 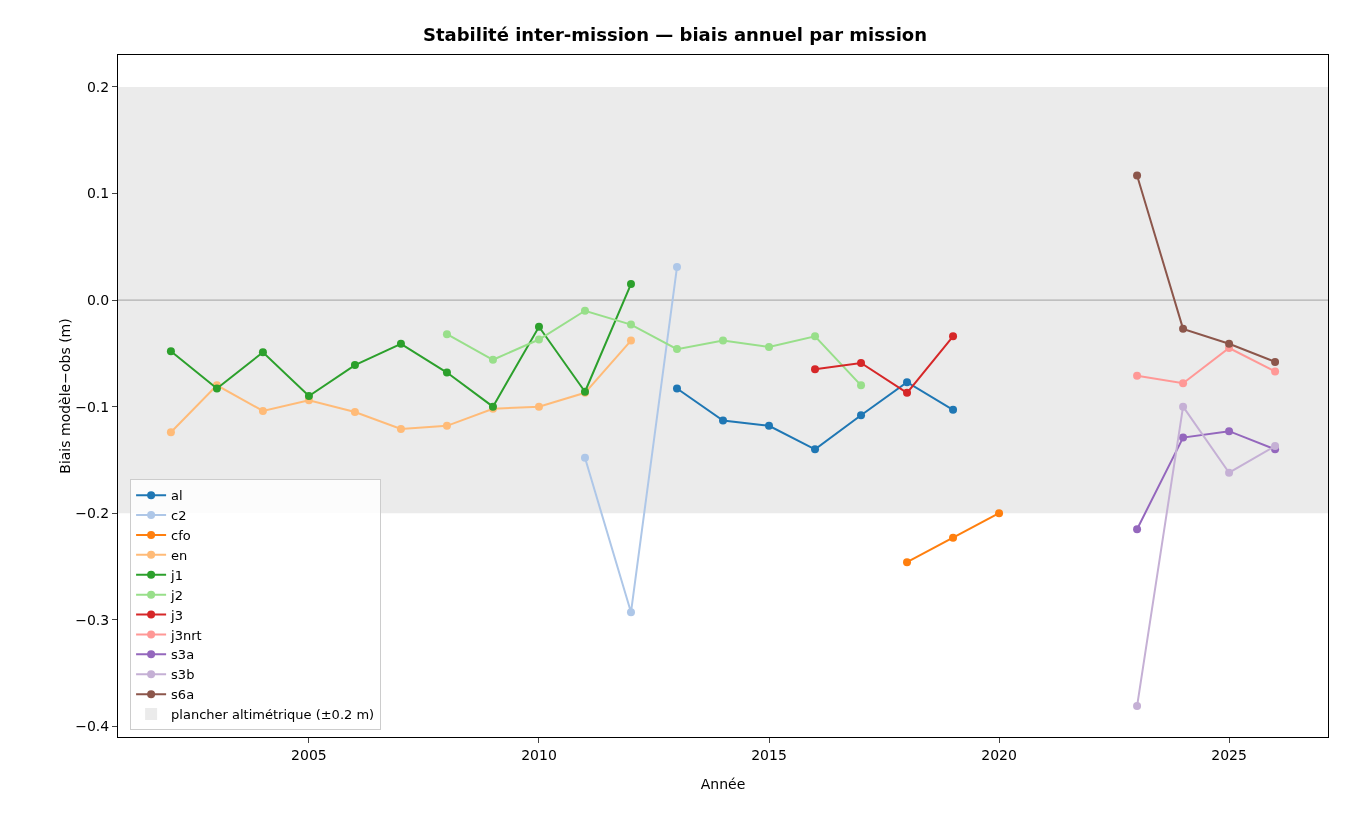 What do you see at coordinates (273, 715) in the screenshot?
I see `legend-label: plancher altimétrique (±0.2 m)` at bounding box center [273, 715].